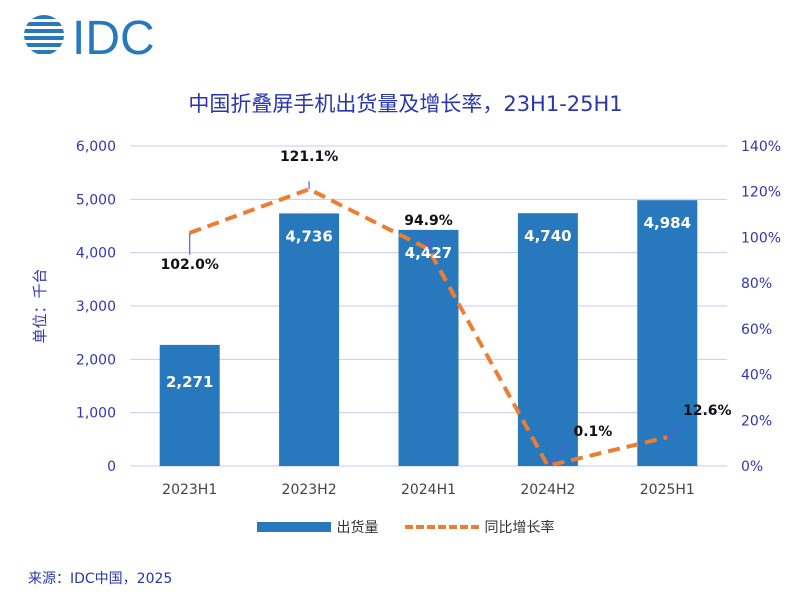 This screenshot has height=597, width=811. What do you see at coordinates (667, 490) in the screenshot?
I see `x-tick-label: 2025H1` at bounding box center [667, 490].